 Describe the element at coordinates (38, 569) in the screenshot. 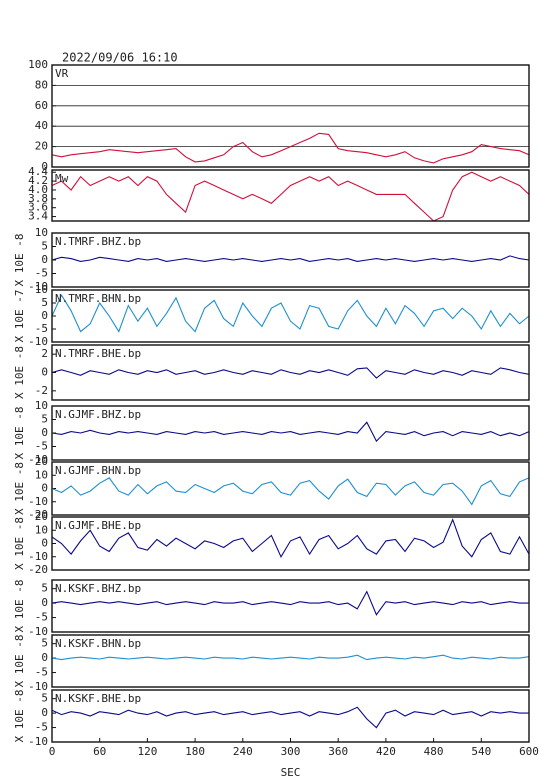

I see `y-tick-label: -20` at that location.